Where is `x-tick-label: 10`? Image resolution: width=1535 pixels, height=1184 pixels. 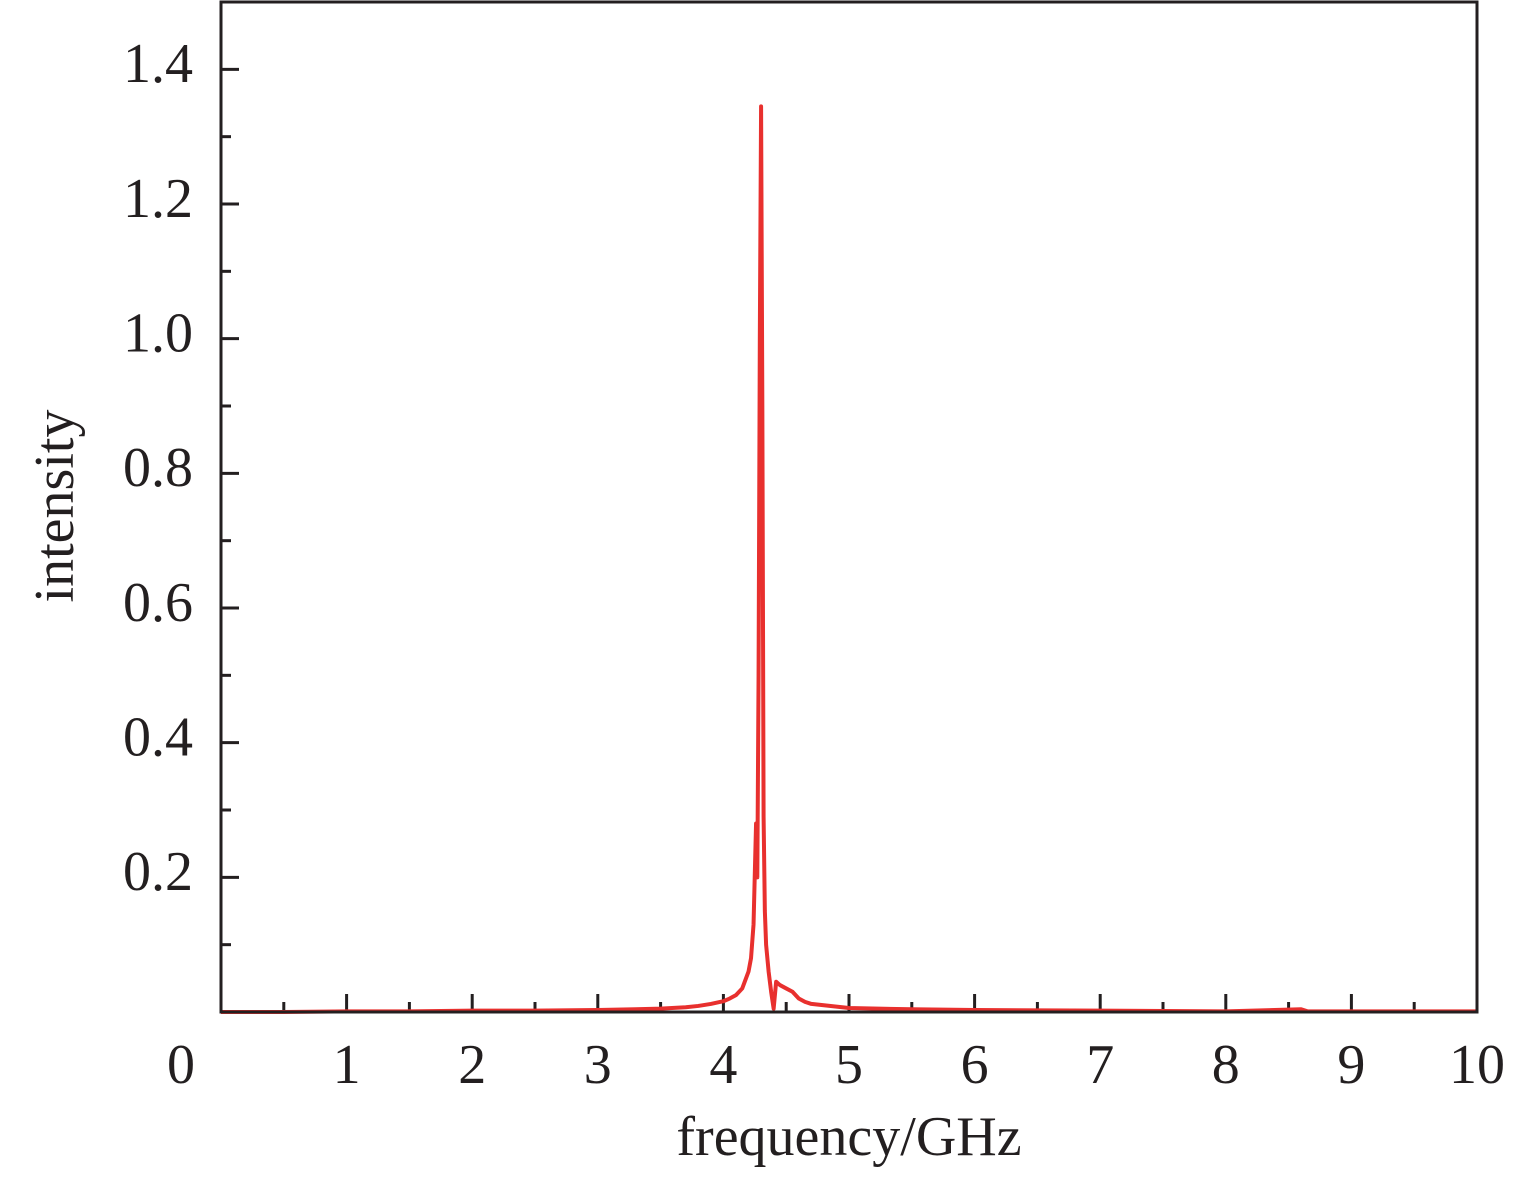 x-tick-label: 10 is located at coordinates (1477, 1065).